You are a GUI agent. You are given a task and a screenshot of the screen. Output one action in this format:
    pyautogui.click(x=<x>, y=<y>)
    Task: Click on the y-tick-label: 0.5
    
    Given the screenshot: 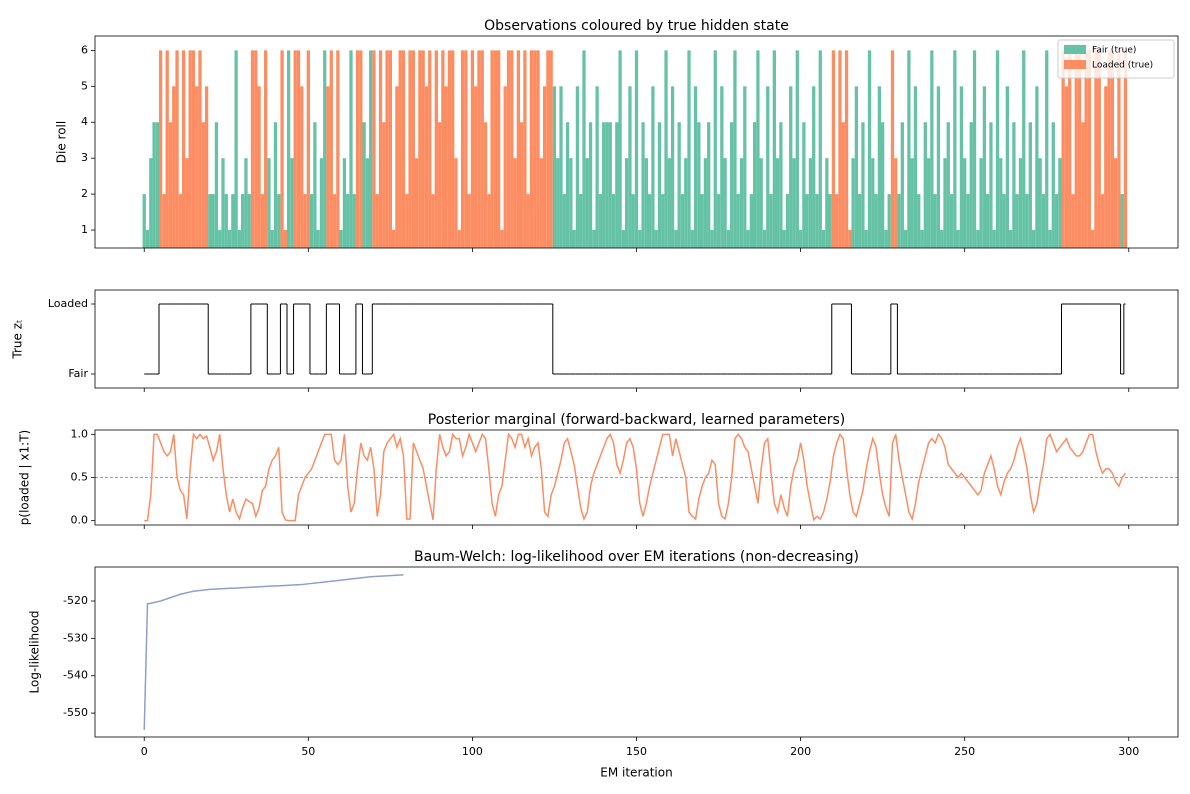 What is the action you would take?
    pyautogui.click(x=80, y=477)
    